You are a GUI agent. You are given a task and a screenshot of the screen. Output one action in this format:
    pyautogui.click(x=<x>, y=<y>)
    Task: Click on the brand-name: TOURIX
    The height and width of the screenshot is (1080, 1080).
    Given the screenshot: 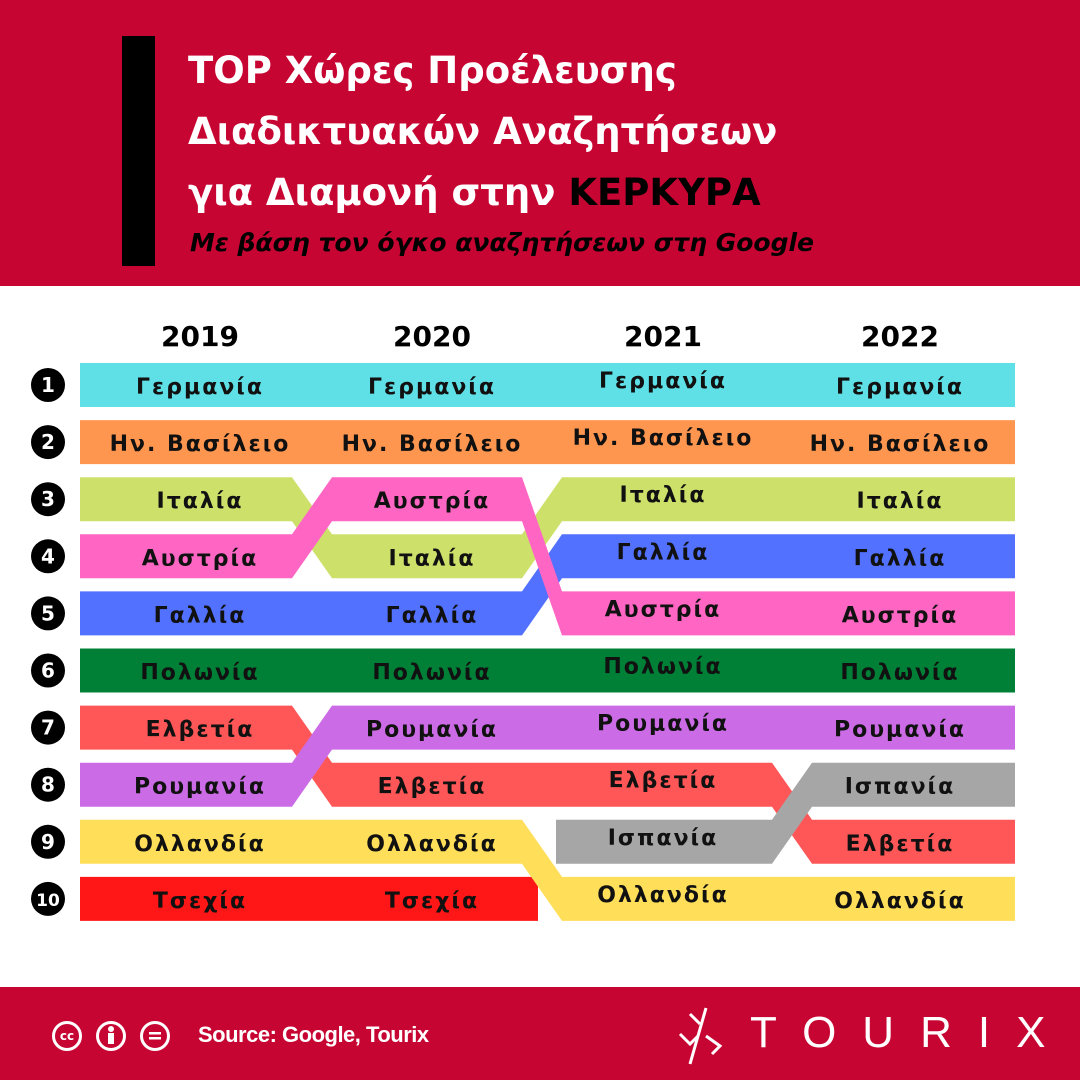 What is the action you would take?
    pyautogui.click(x=911, y=1032)
    